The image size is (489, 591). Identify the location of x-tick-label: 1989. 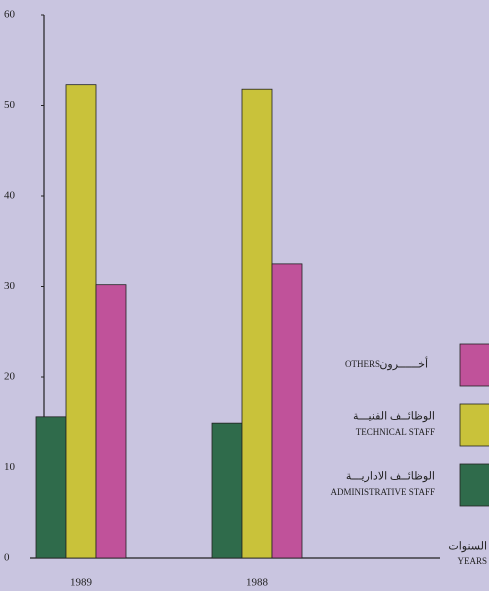
(81, 583).